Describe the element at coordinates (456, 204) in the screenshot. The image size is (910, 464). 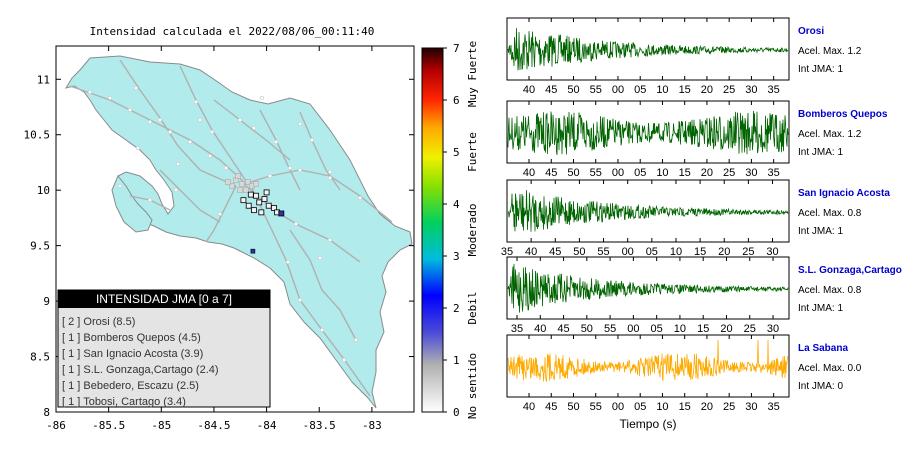
I see `colorbar-tick-label: 4` at that location.